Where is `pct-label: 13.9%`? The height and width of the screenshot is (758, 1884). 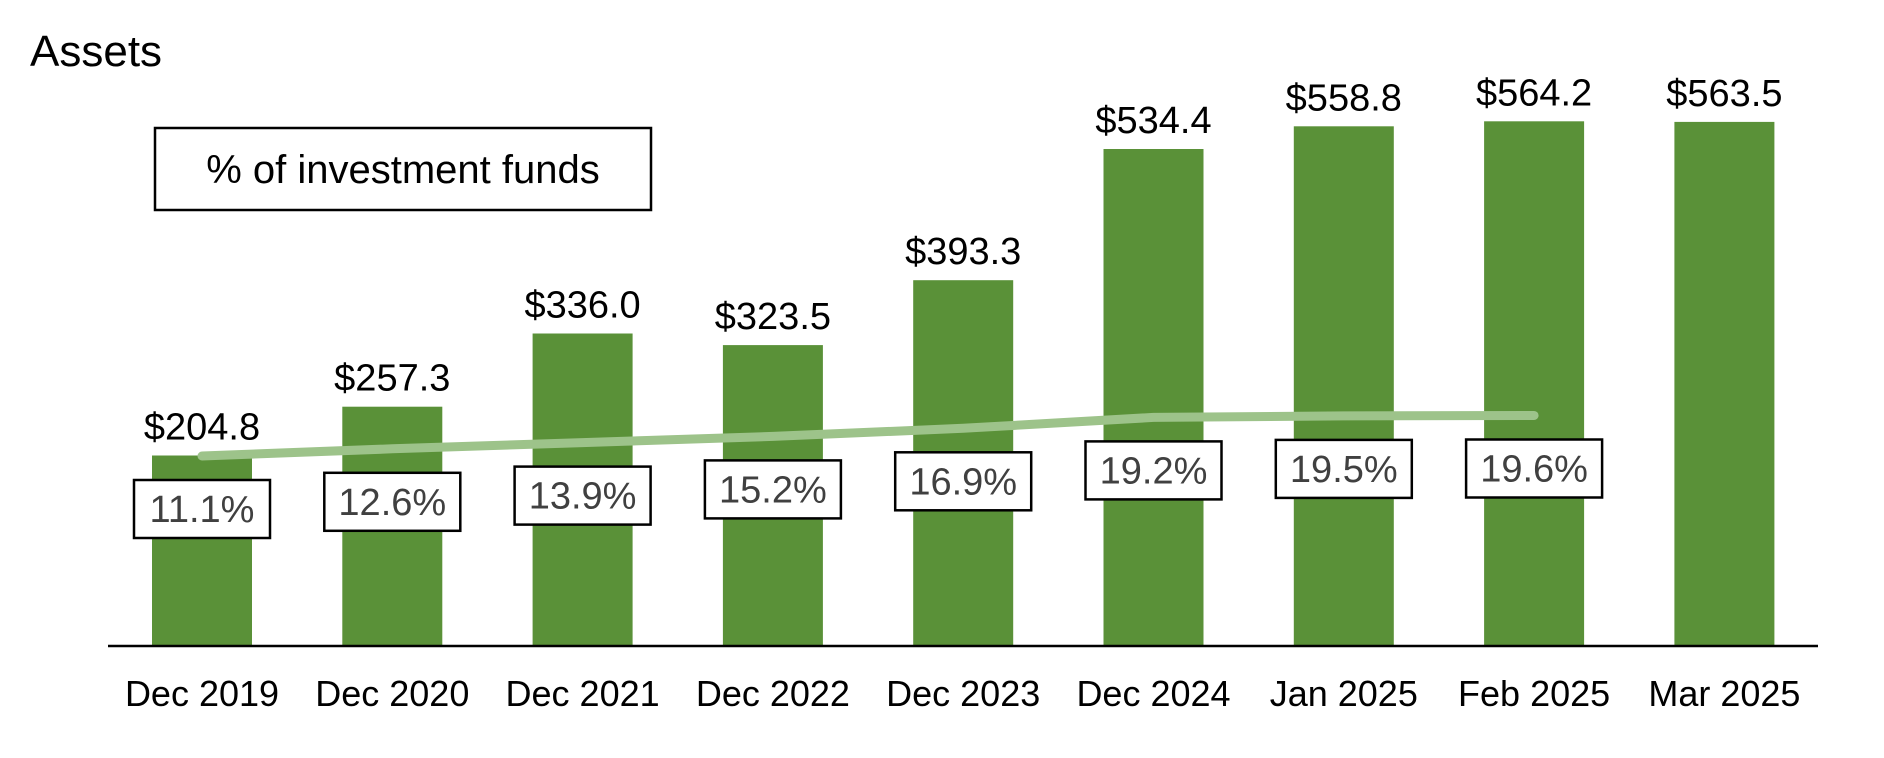
pct-label: 13.9% is located at coordinates (583, 497).